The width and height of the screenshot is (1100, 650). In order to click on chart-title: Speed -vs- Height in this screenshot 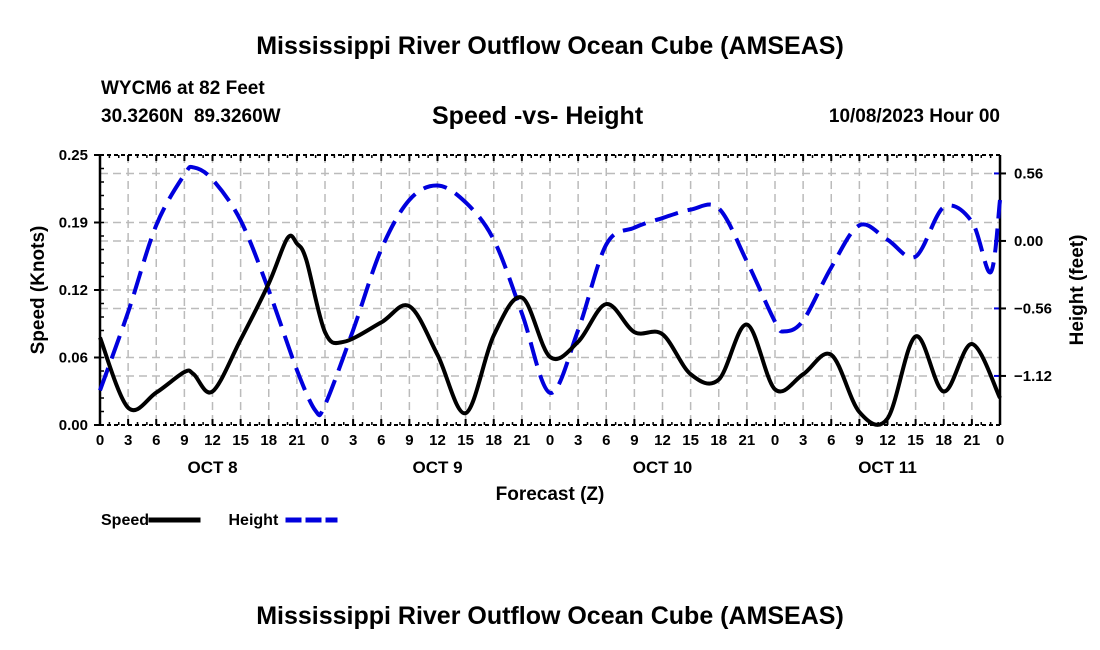, I will do `click(538, 116)`.